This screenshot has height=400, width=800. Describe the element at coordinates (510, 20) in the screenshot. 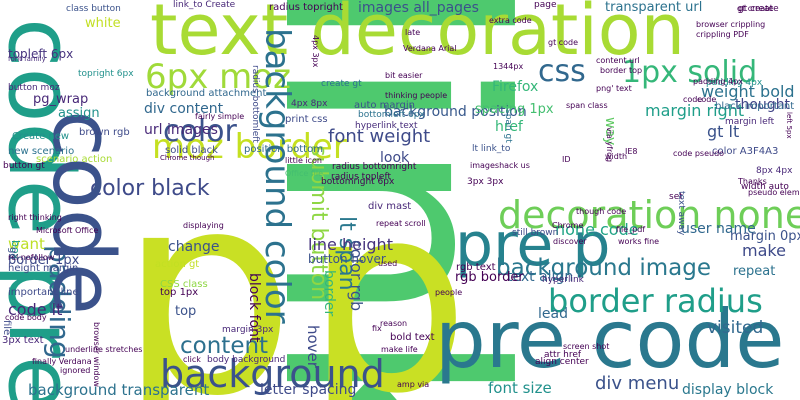

I see `word-extra-code: extra code` at that location.